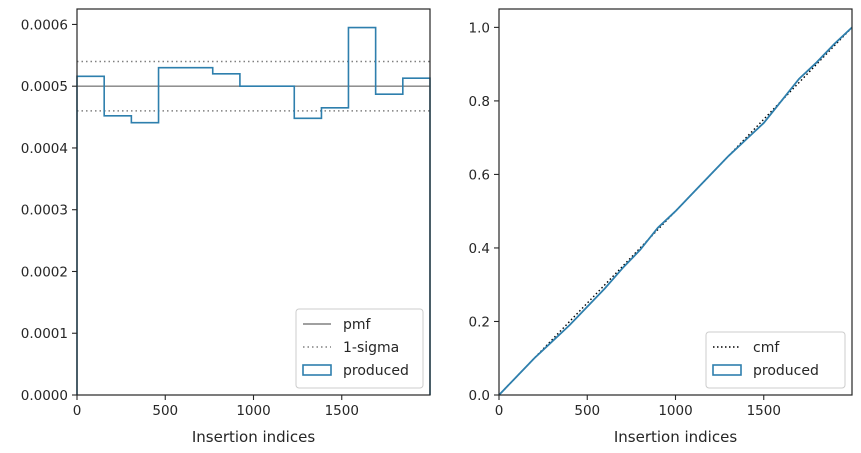 The height and width of the screenshot is (453, 861). What do you see at coordinates (44, 87) in the screenshot?
I see `y-tick-label: 0.0005` at bounding box center [44, 87].